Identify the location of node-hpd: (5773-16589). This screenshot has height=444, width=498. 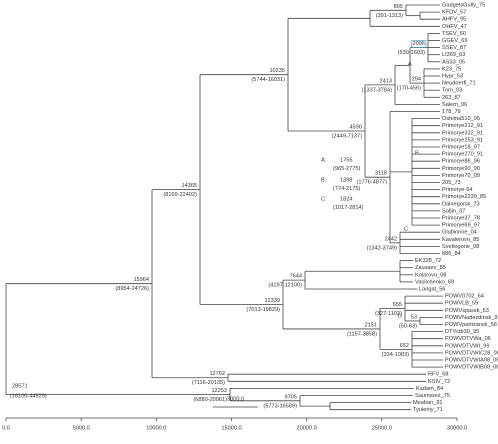
(280, 406).